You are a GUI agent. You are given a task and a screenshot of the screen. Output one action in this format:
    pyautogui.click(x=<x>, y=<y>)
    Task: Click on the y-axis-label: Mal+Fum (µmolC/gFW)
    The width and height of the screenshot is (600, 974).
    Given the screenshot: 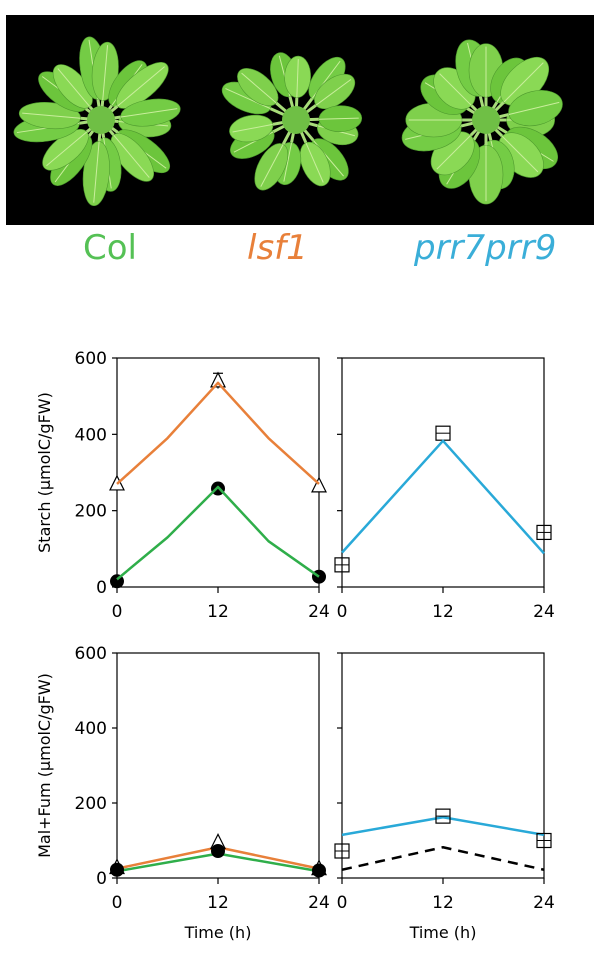 What is the action you would take?
    pyautogui.click(x=44, y=765)
    